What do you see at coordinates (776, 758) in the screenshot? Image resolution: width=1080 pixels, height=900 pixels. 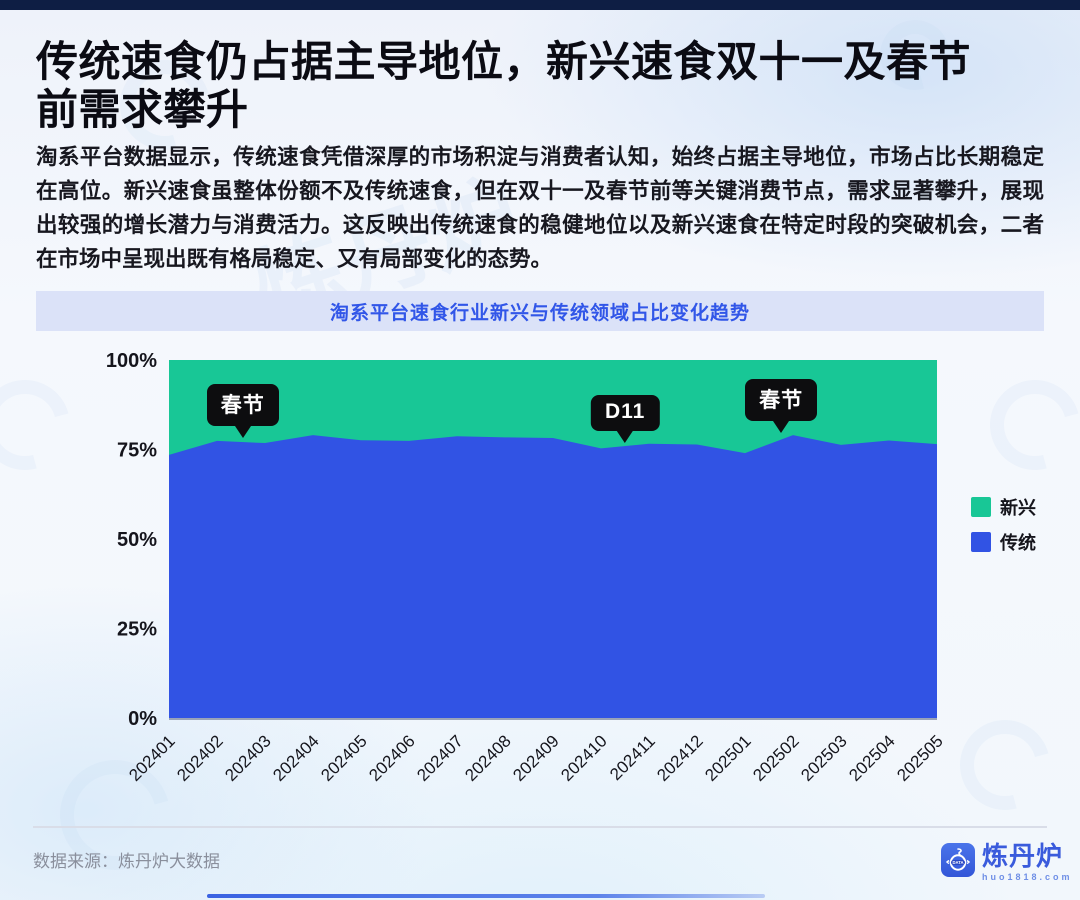 I see `x-axis-tick: 202502` at bounding box center [776, 758].